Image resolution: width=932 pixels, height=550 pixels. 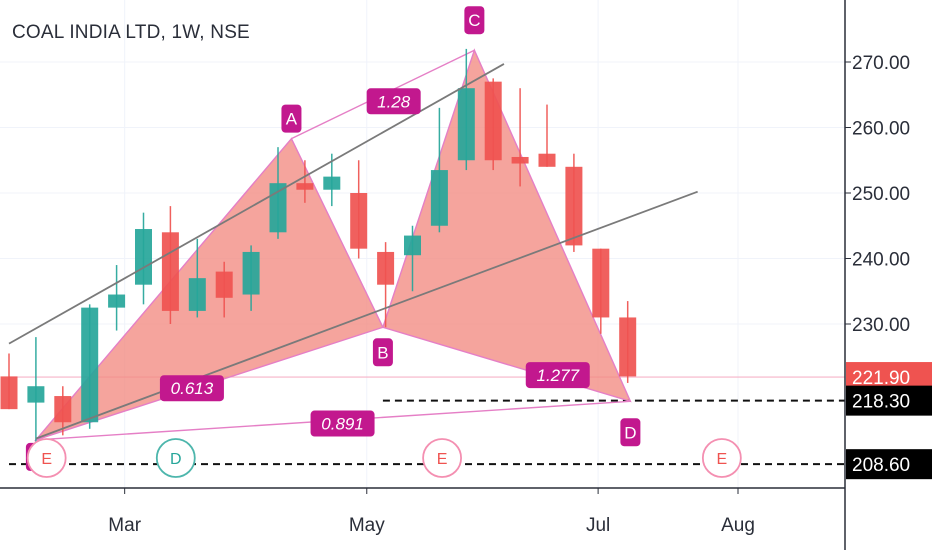 What do you see at coordinates (881, 129) in the screenshot?
I see `y-tick-label: 260.00` at bounding box center [881, 129].